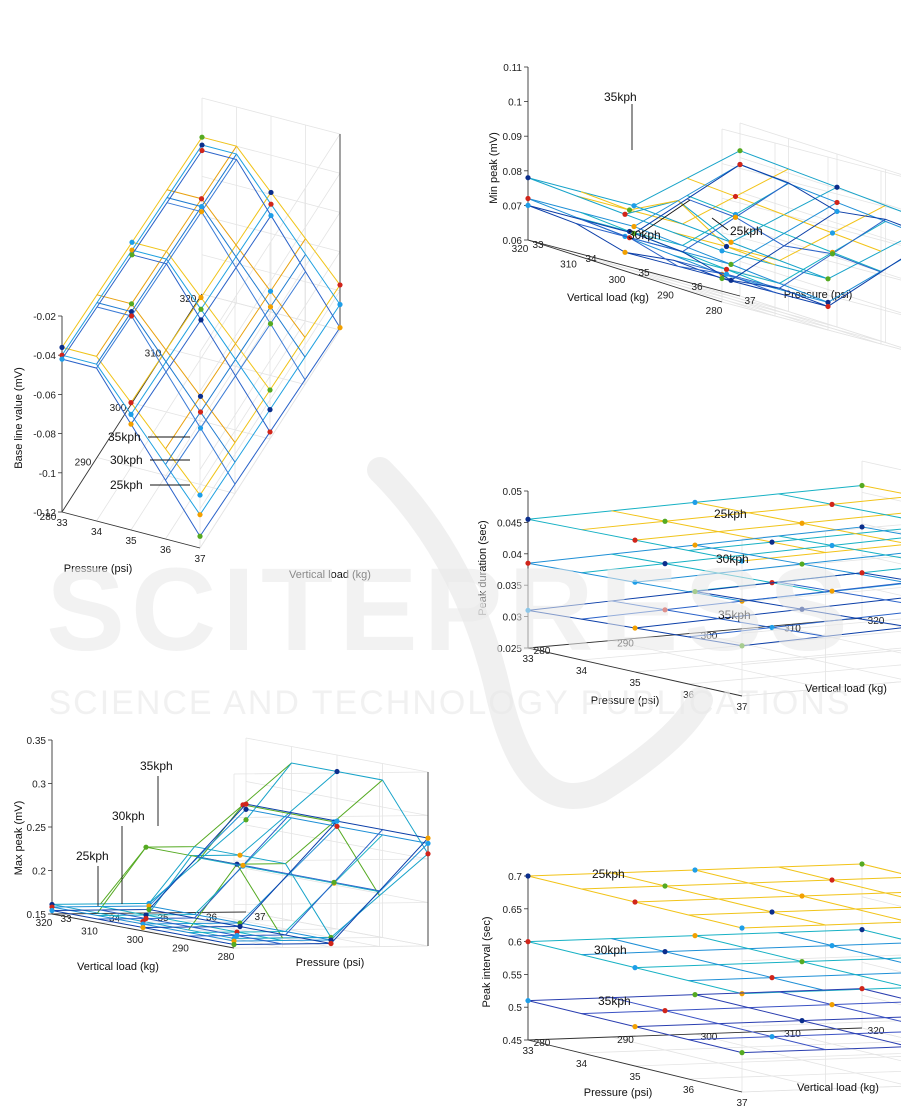 This screenshot has width=901, height=1115. I want to click on x-axis-line, so click(143, 931).